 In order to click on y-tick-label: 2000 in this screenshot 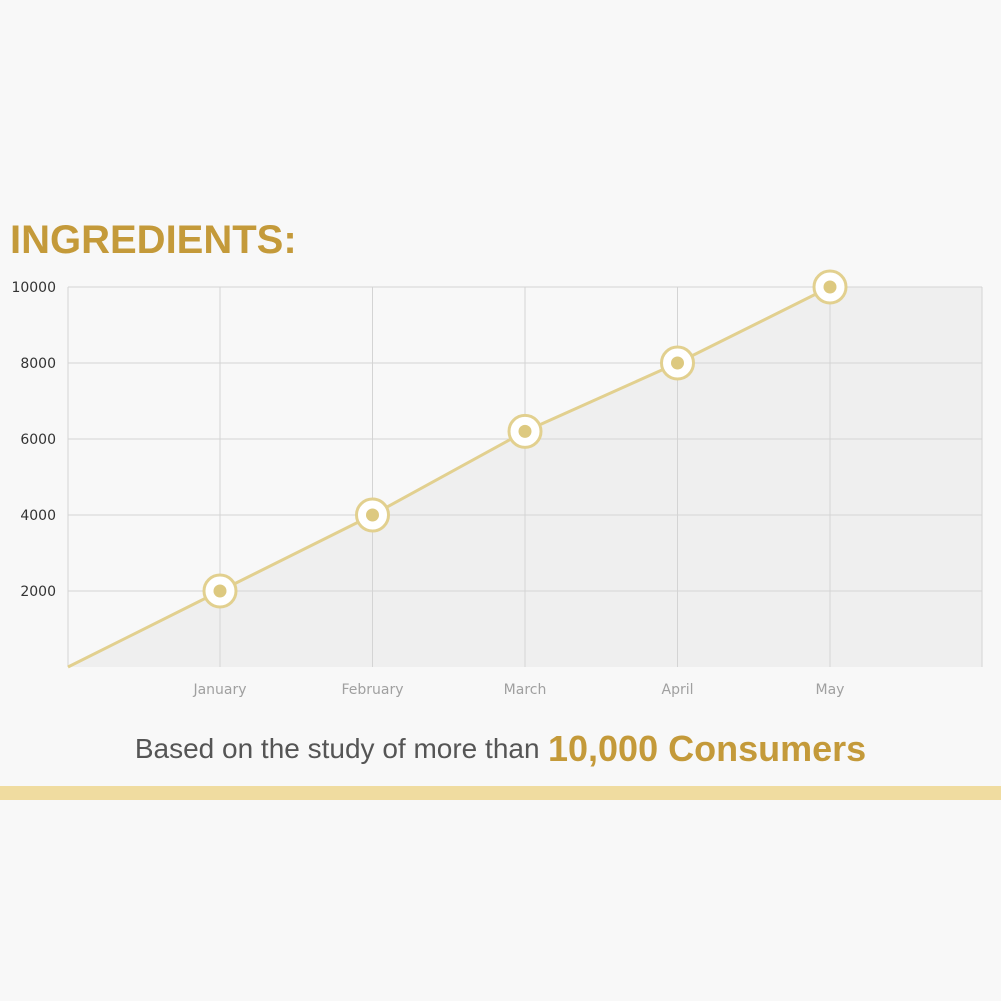, I will do `click(38, 592)`.